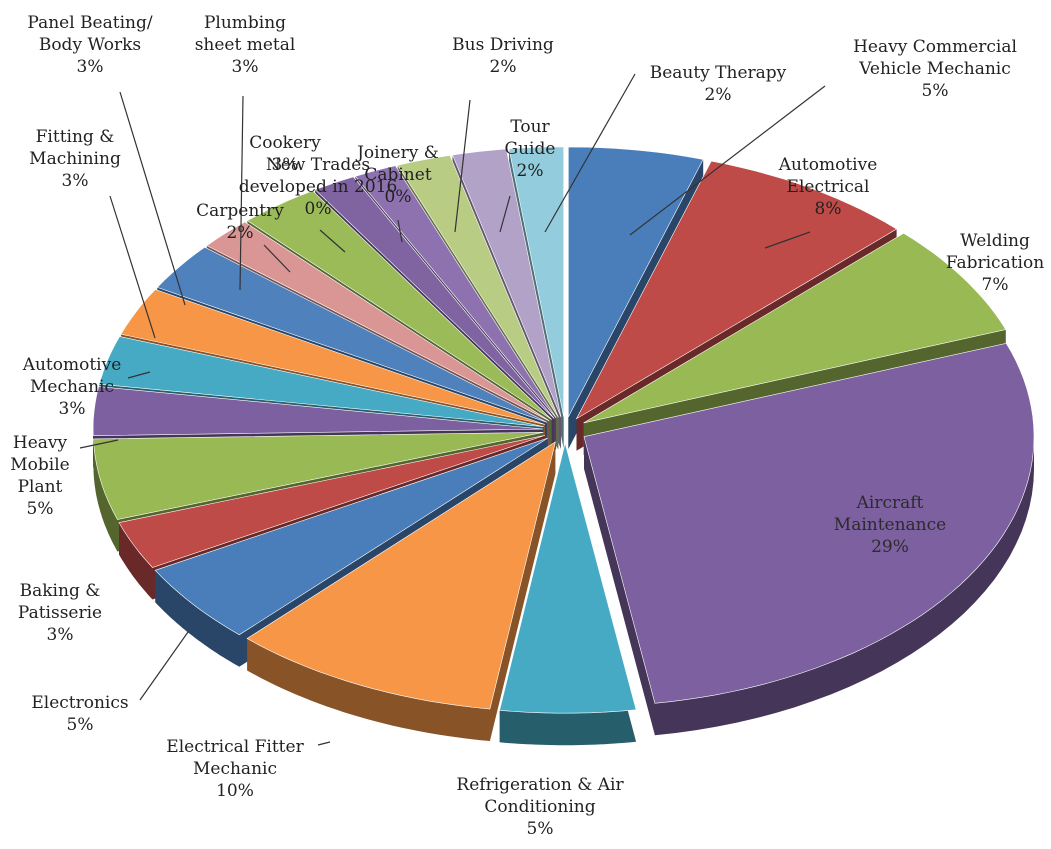 This screenshot has height=849, width=1051. I want to click on slice-label-17: Bus Driving 2%, so click(503, 56).